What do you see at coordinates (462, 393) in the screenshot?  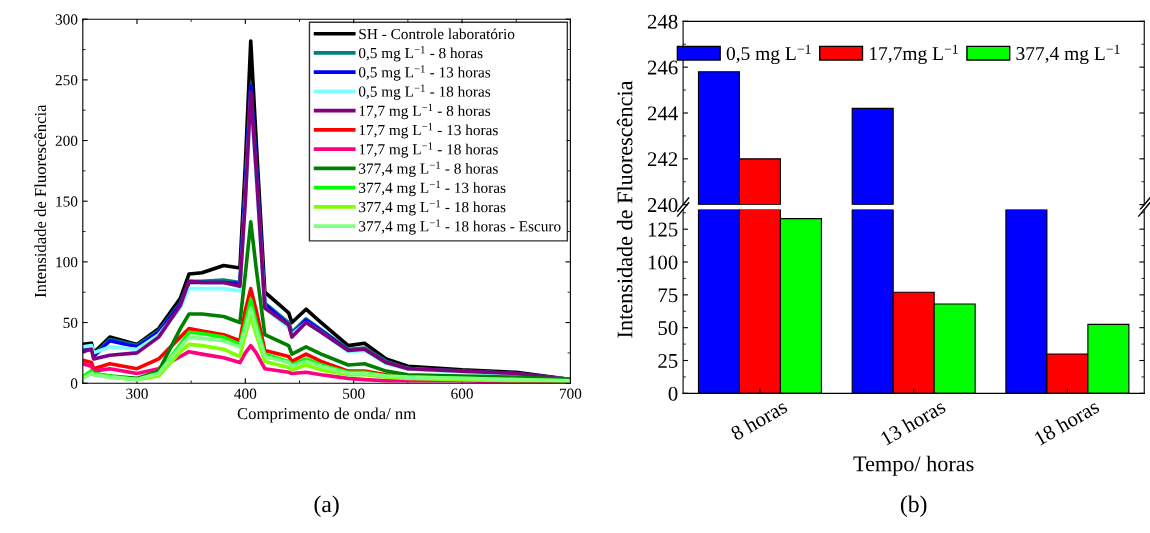 I see `x-tick-label: 600` at bounding box center [462, 393].